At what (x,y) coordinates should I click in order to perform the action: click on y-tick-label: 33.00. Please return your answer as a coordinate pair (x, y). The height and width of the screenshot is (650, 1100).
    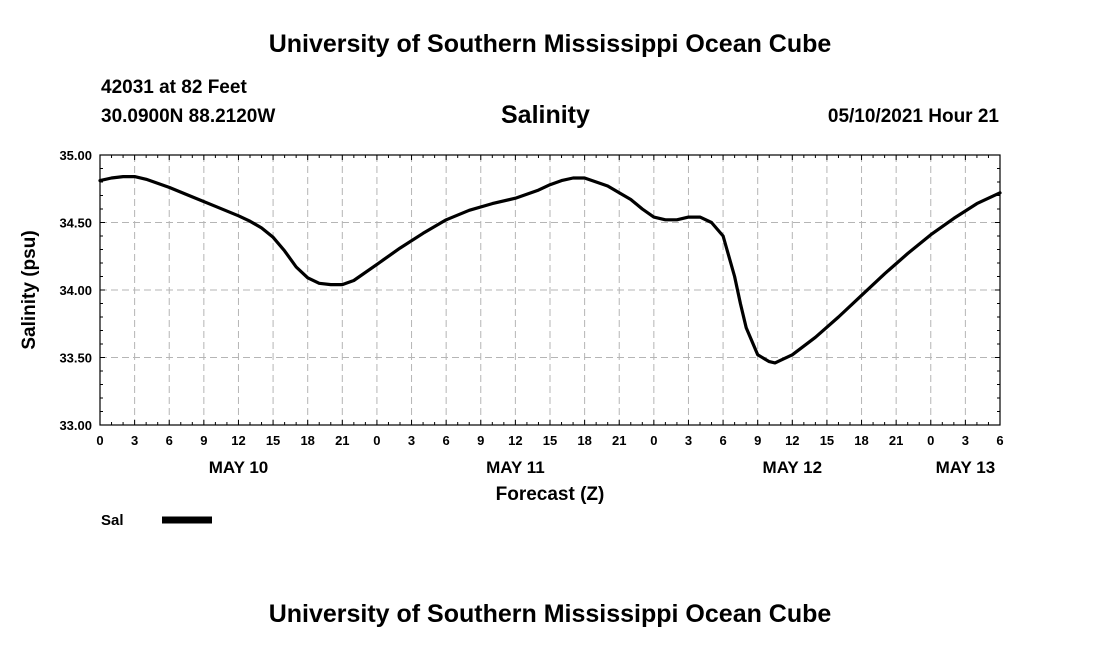
    Looking at the image, I should click on (75, 425).